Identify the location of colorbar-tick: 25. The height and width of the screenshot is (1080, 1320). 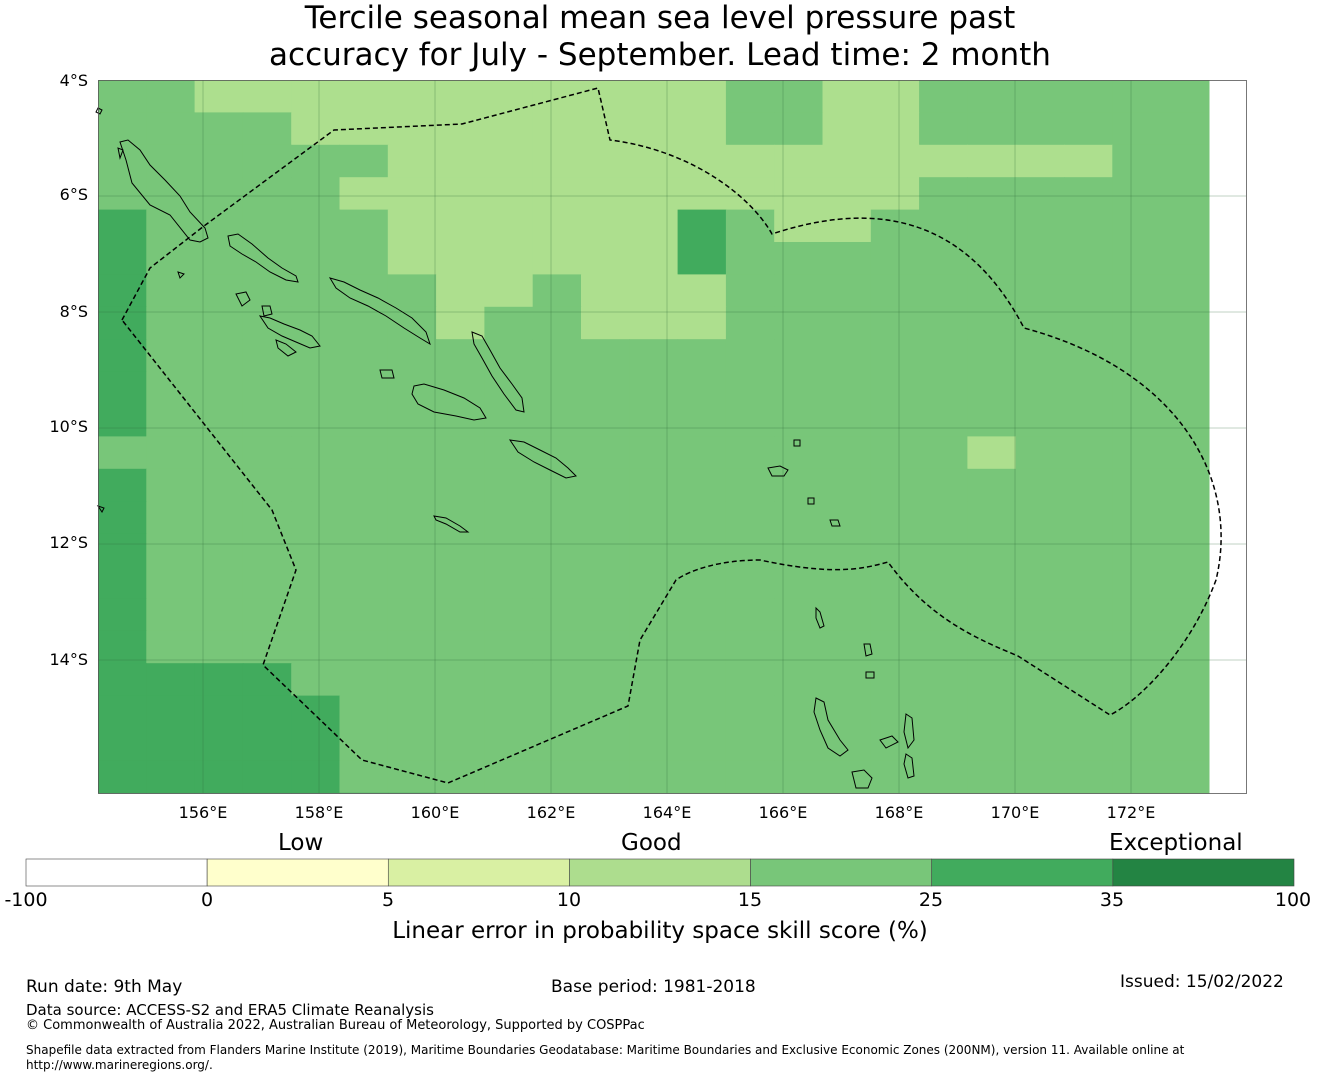
(931, 900).